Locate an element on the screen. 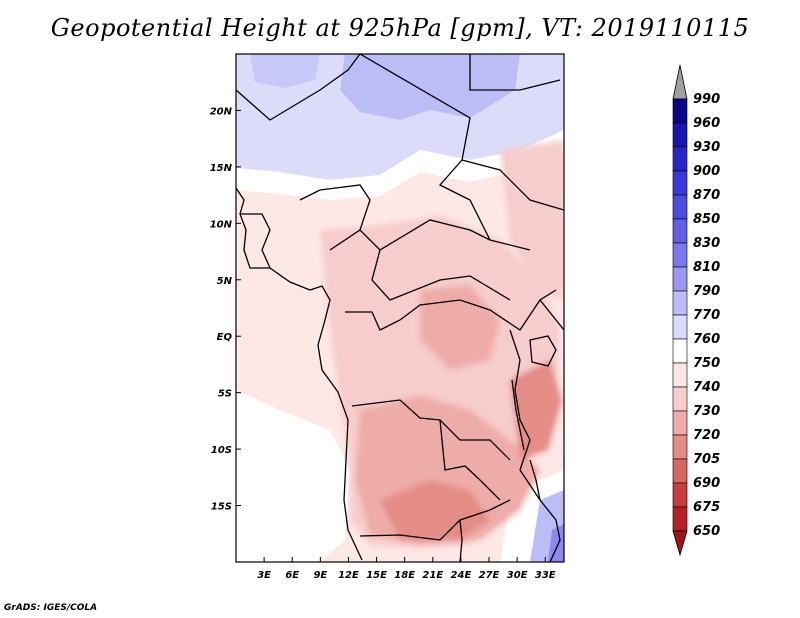 The image size is (800, 618). colorbar-label: 770 is located at coordinates (706, 315).